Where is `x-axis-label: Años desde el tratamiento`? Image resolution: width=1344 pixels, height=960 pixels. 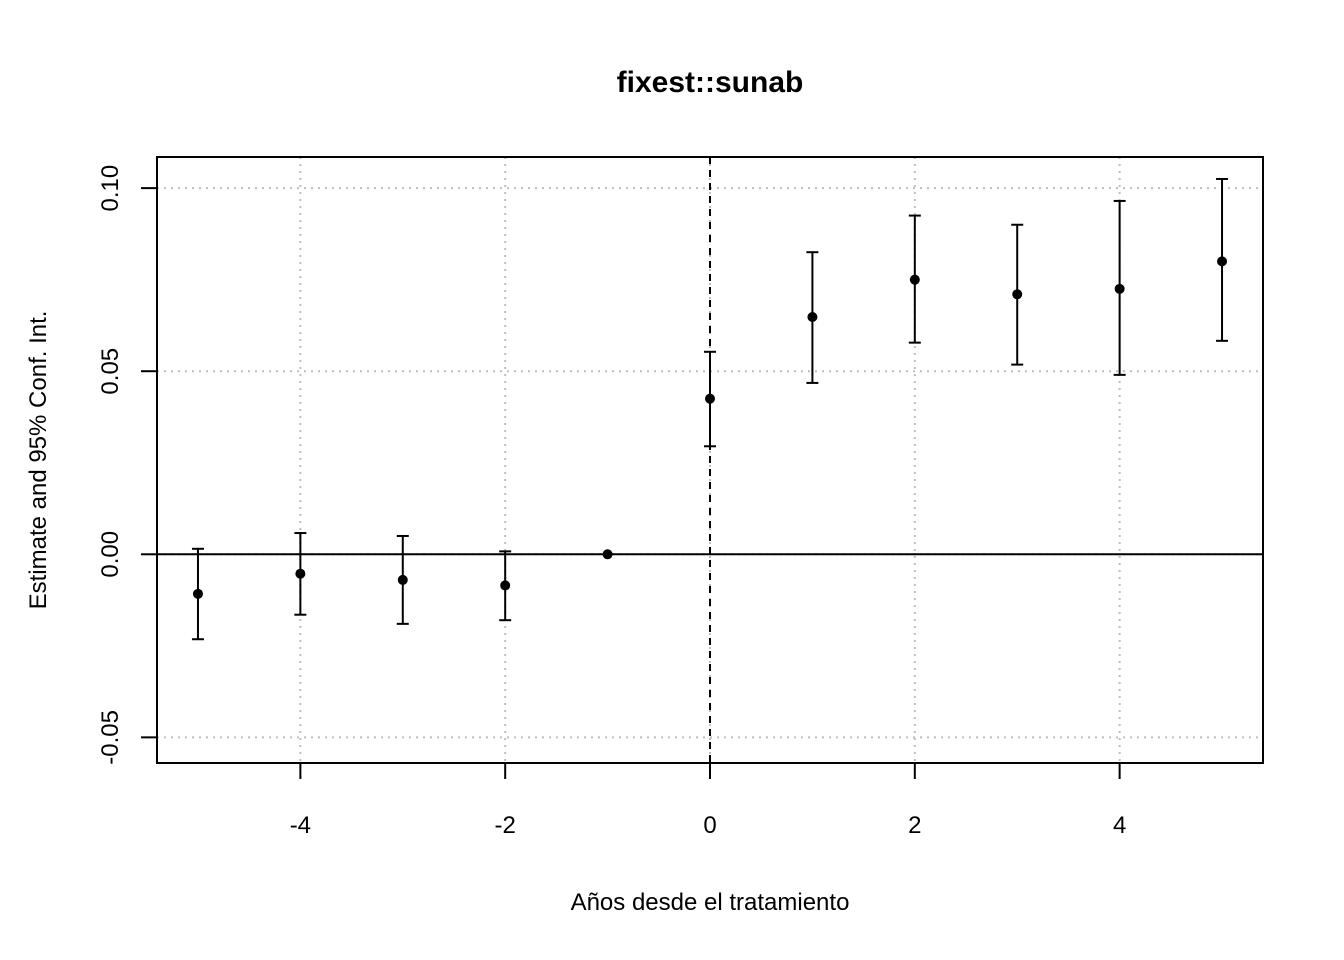
x-axis-label: Años desde el tratamiento is located at coordinates (710, 902).